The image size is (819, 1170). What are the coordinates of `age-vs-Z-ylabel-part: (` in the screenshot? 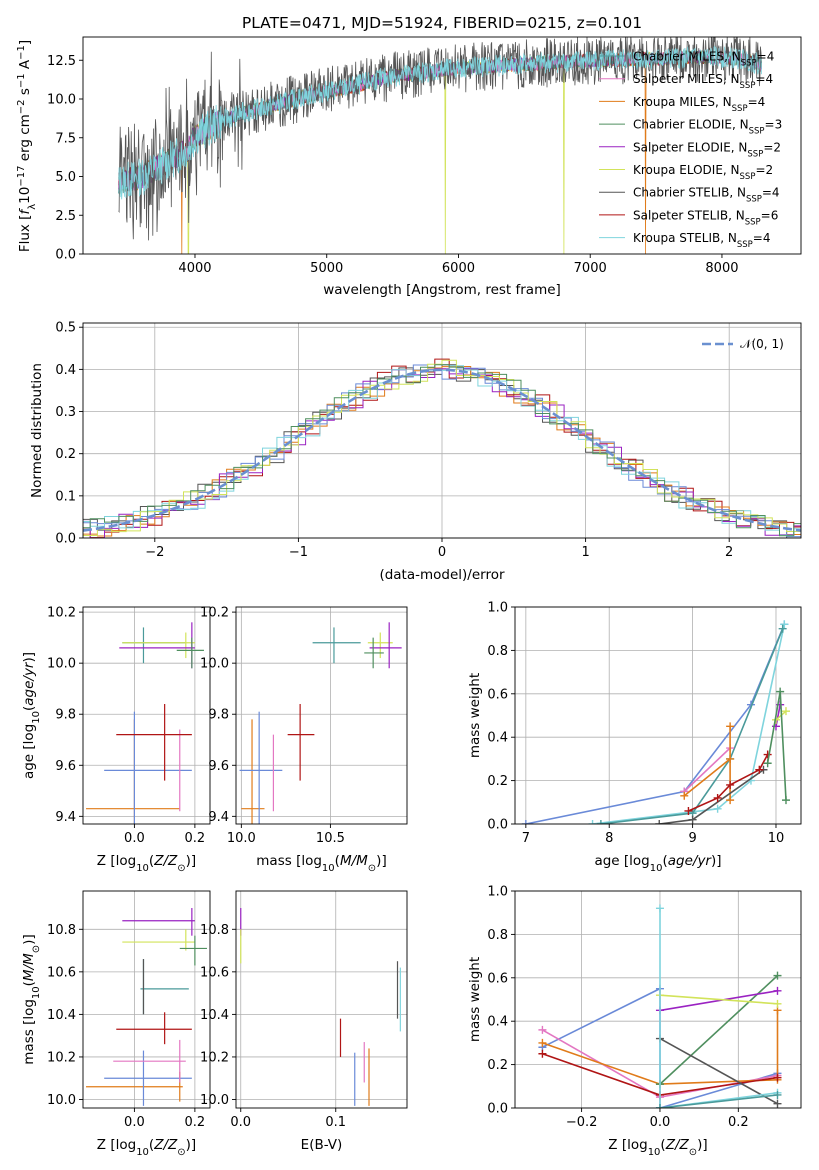 It's located at (29, 708).